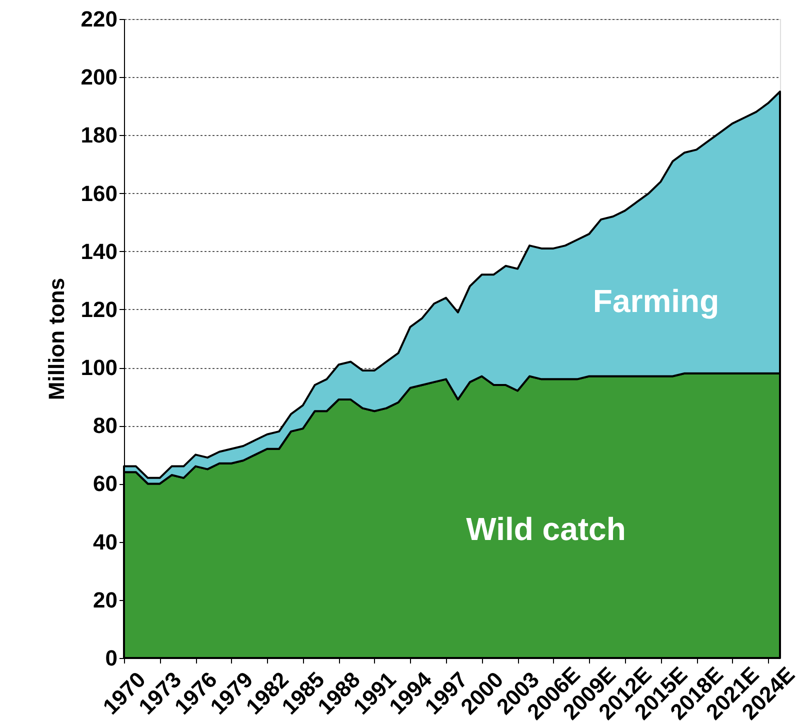 The height and width of the screenshot is (727, 812). I want to click on y-tick-label: 80, so click(105, 425).